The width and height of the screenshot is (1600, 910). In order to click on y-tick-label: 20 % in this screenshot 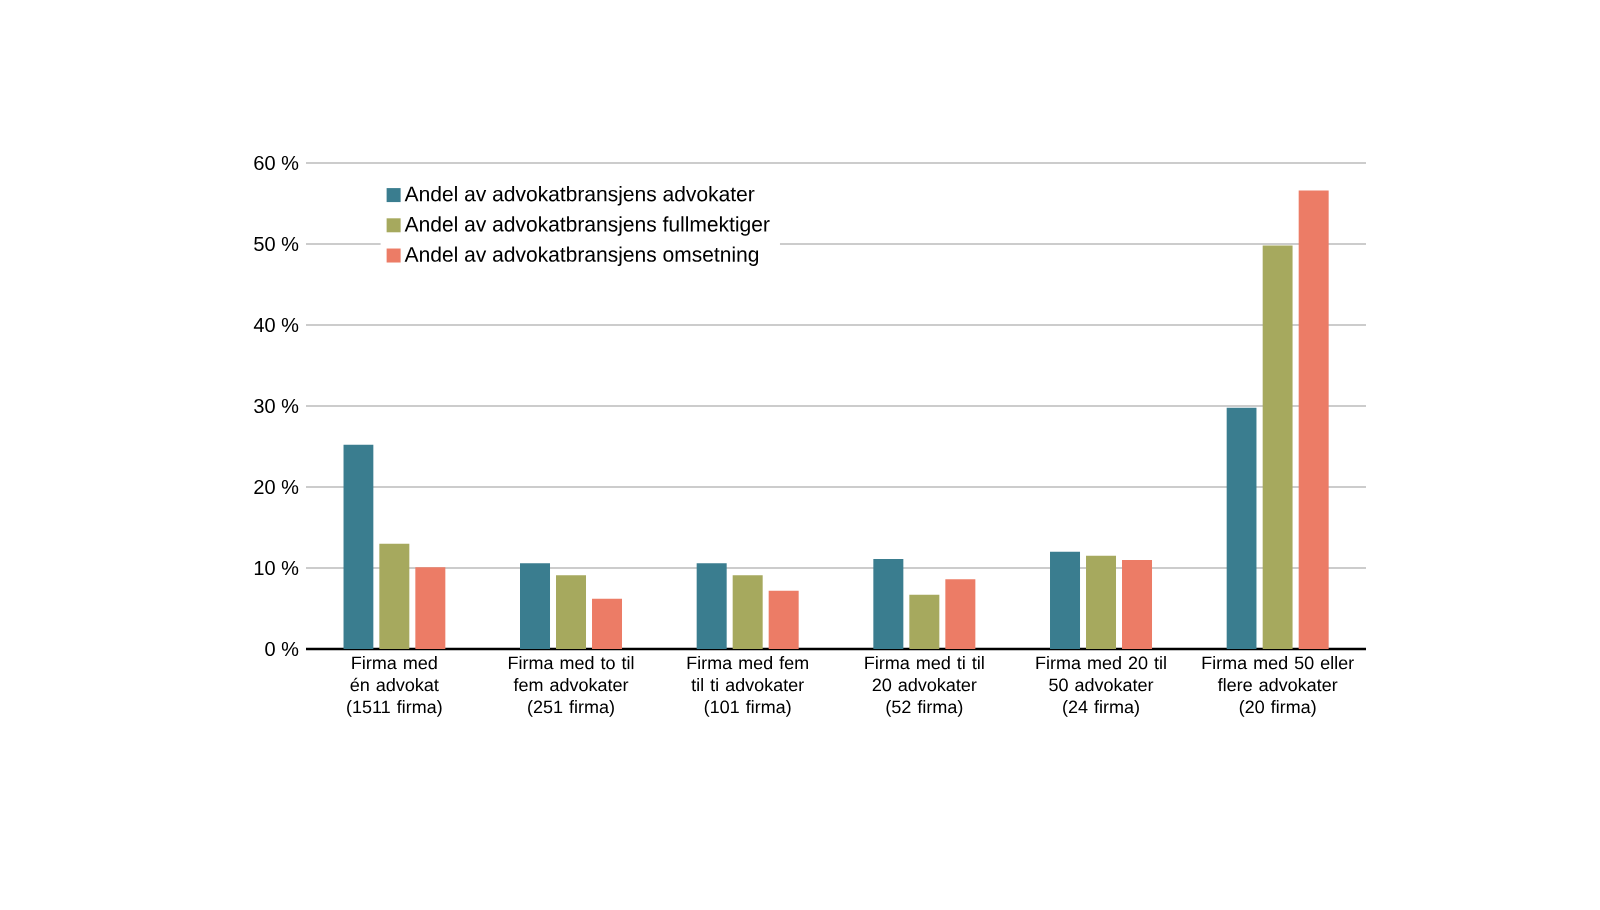, I will do `click(276, 487)`.